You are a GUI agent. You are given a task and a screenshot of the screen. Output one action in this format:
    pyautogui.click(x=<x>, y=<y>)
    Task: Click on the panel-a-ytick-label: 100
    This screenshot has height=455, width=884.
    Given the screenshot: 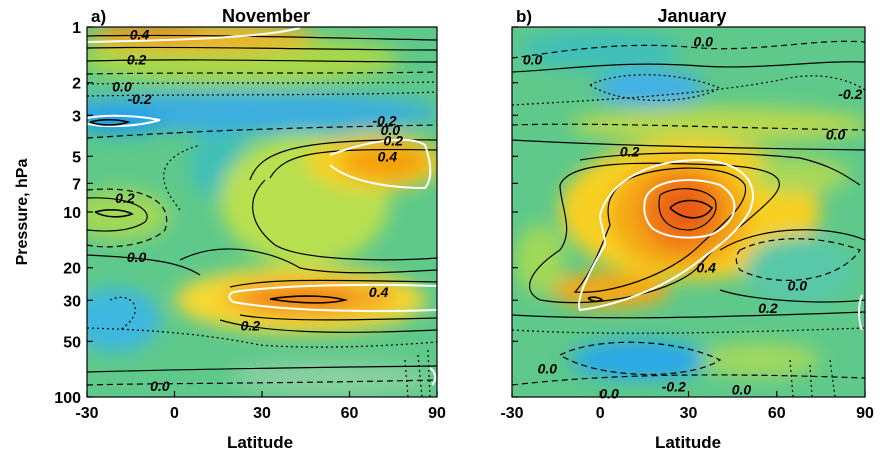 What is the action you would take?
    pyautogui.click(x=67, y=398)
    